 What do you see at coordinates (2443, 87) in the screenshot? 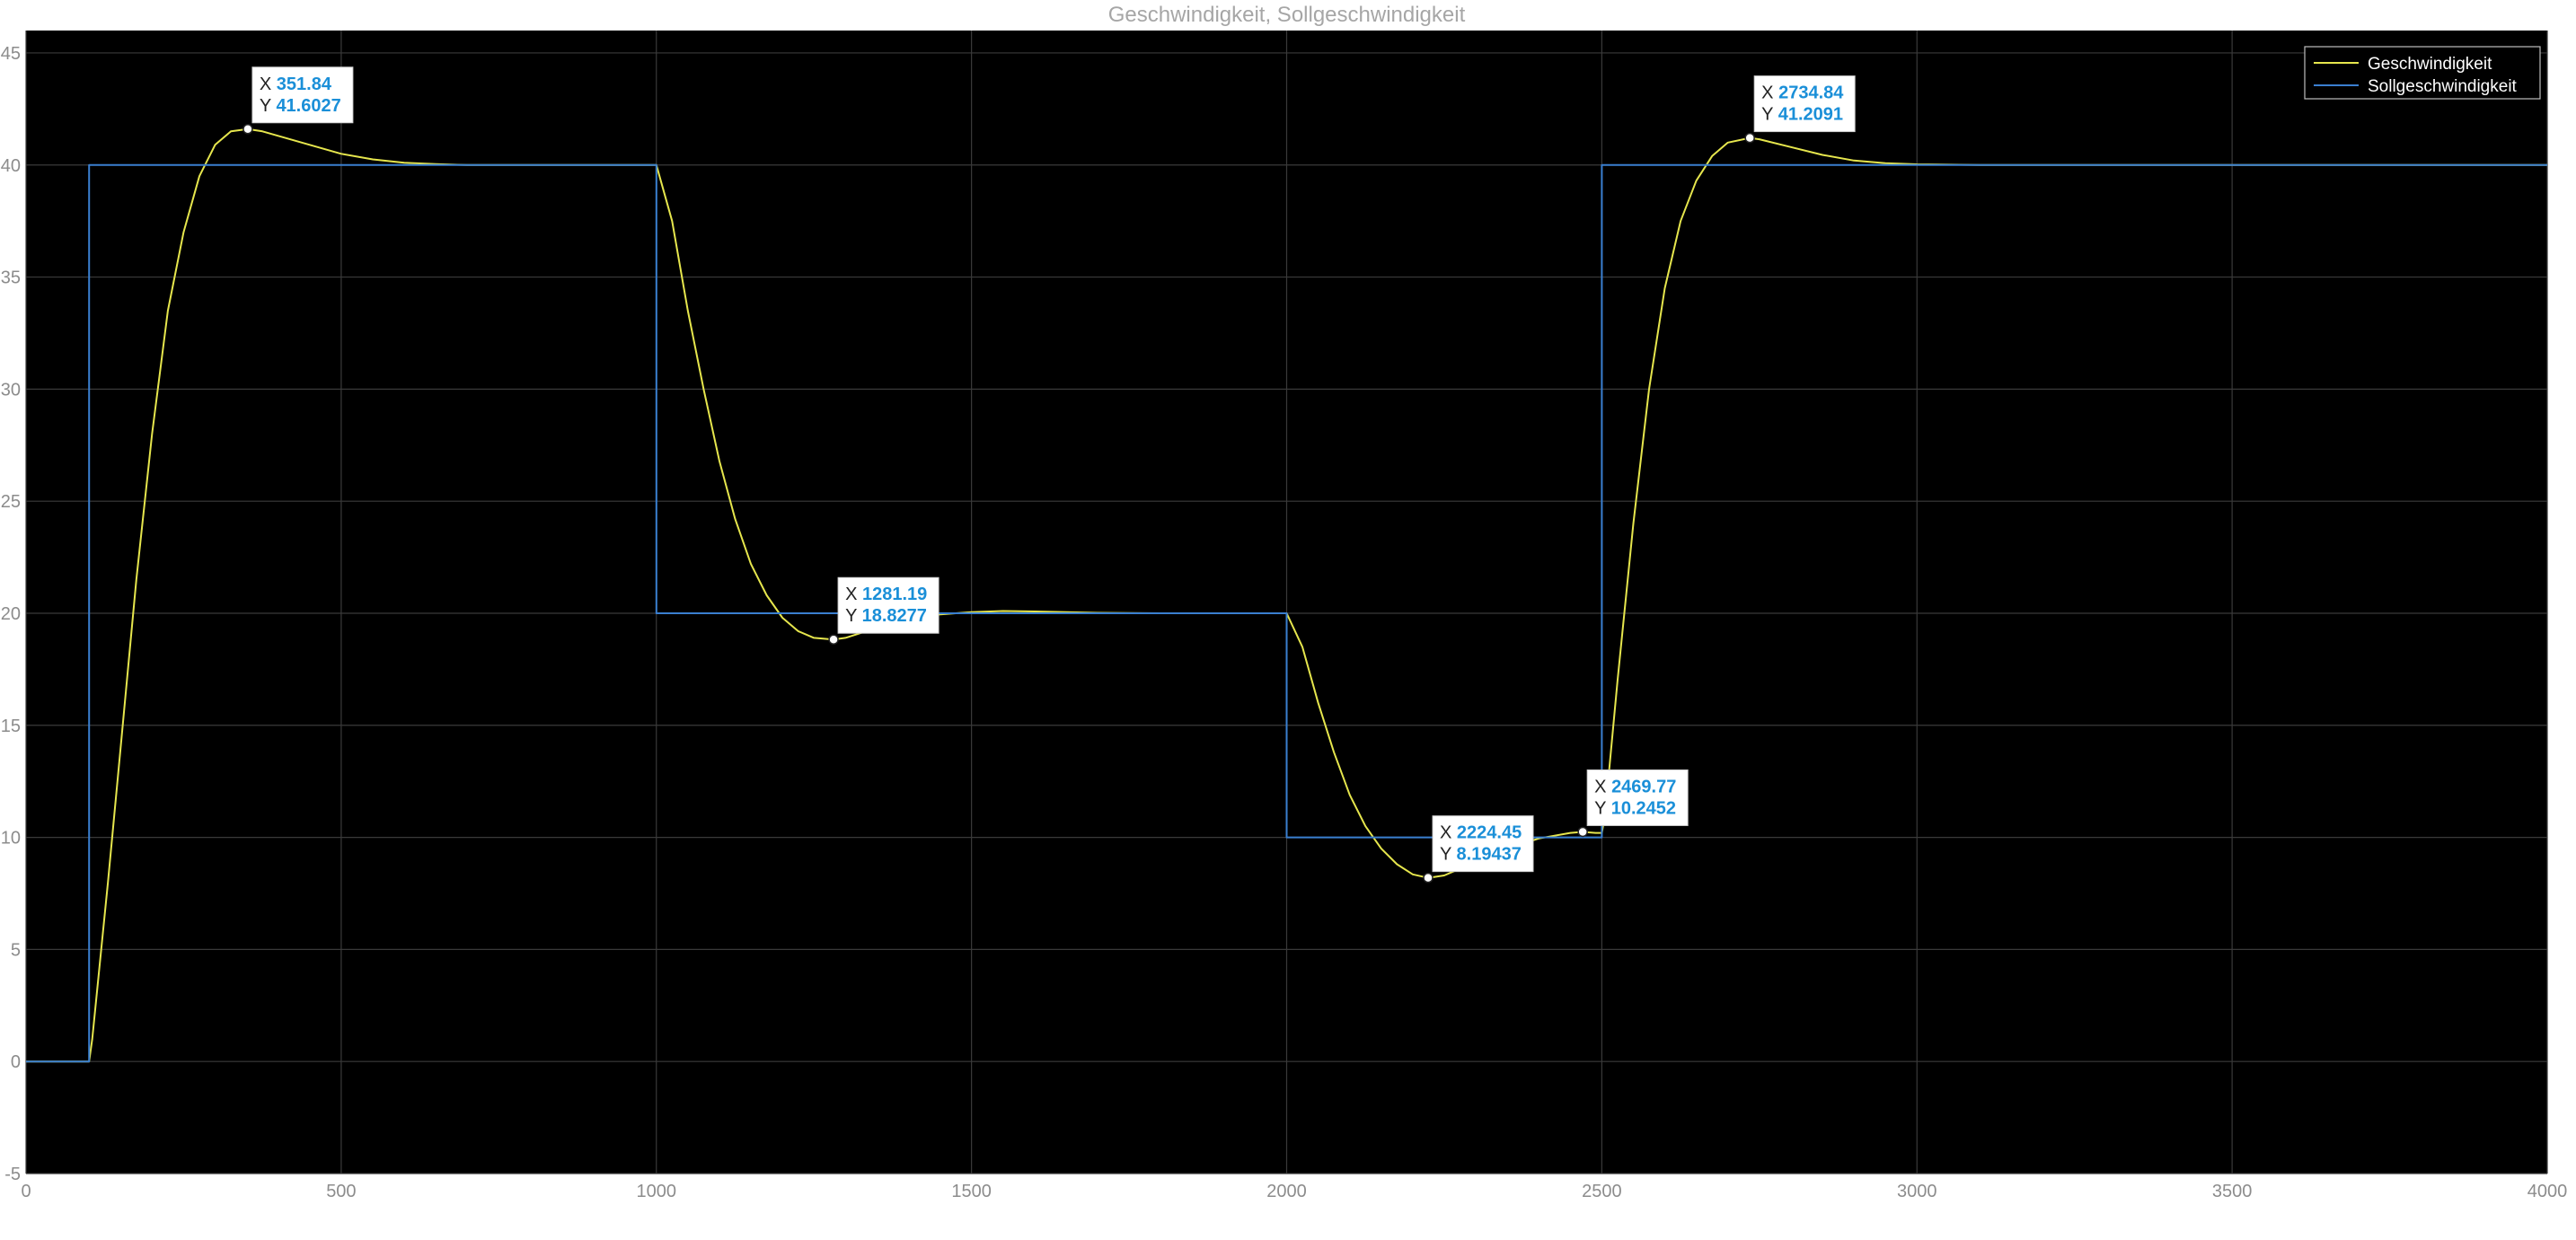
I see `legend-label-2: Sollgeschwindigkeit` at bounding box center [2443, 87].